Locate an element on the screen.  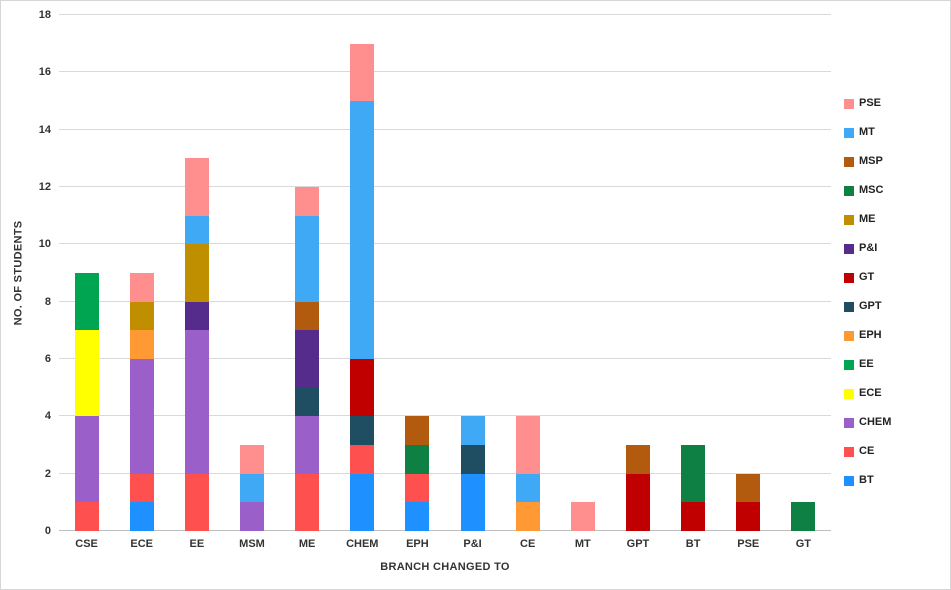
x-tick-label-MSM: MSM is located at coordinates (252, 544).